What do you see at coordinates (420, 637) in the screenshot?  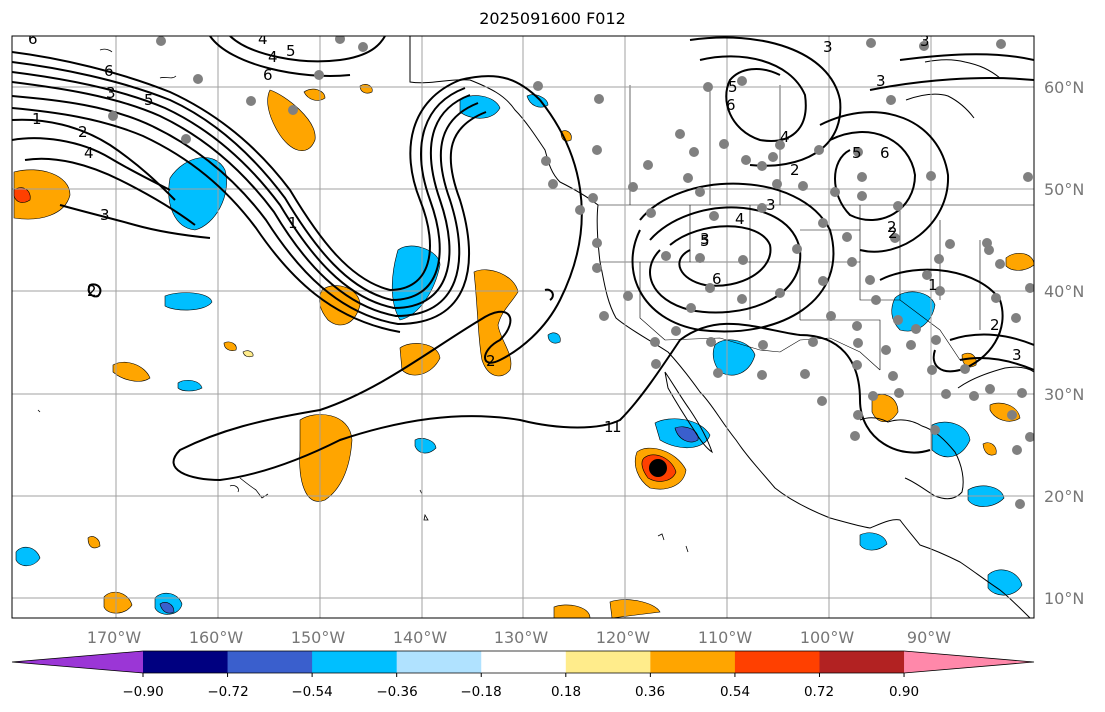 I see `lon-label: 140°W` at bounding box center [420, 637].